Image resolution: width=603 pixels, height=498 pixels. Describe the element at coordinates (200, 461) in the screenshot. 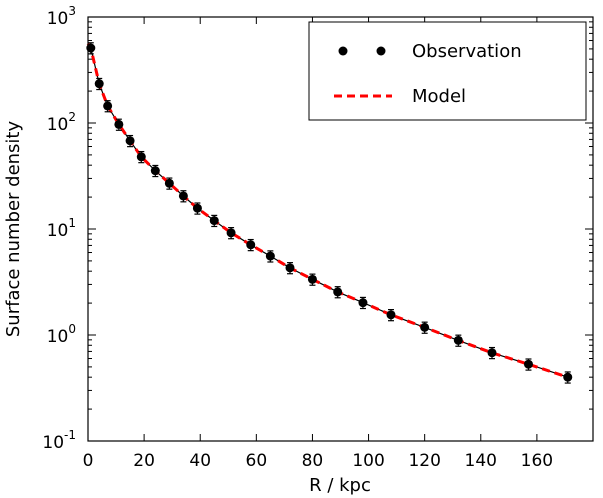

I see `x-tick-label: 40` at that location.